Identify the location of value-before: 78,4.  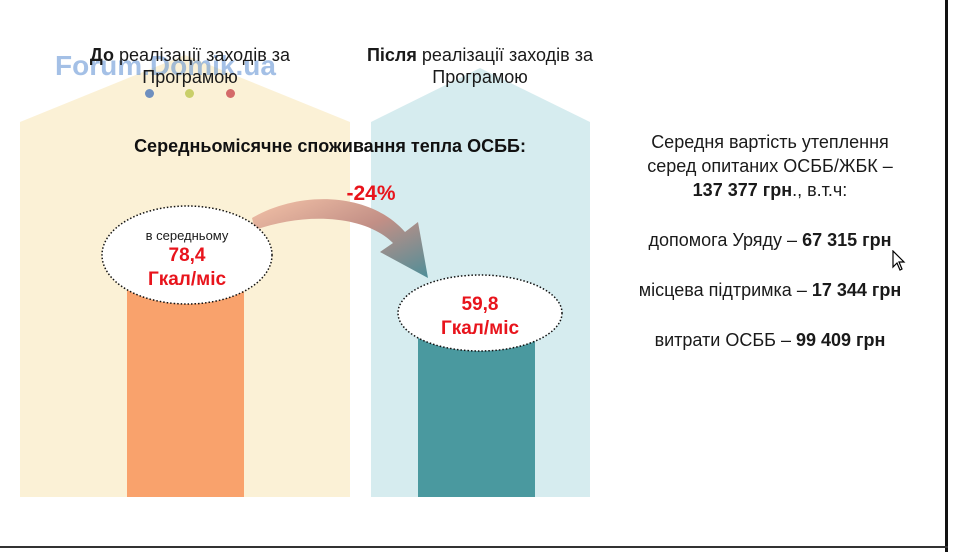
(187, 255).